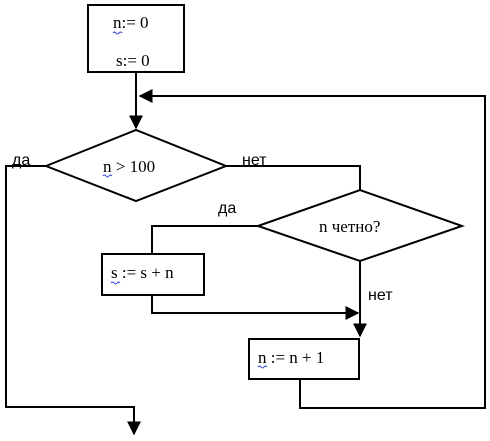 Image resolution: width=490 pixels, height=441 pixels. I want to click on add-block, so click(153, 274).